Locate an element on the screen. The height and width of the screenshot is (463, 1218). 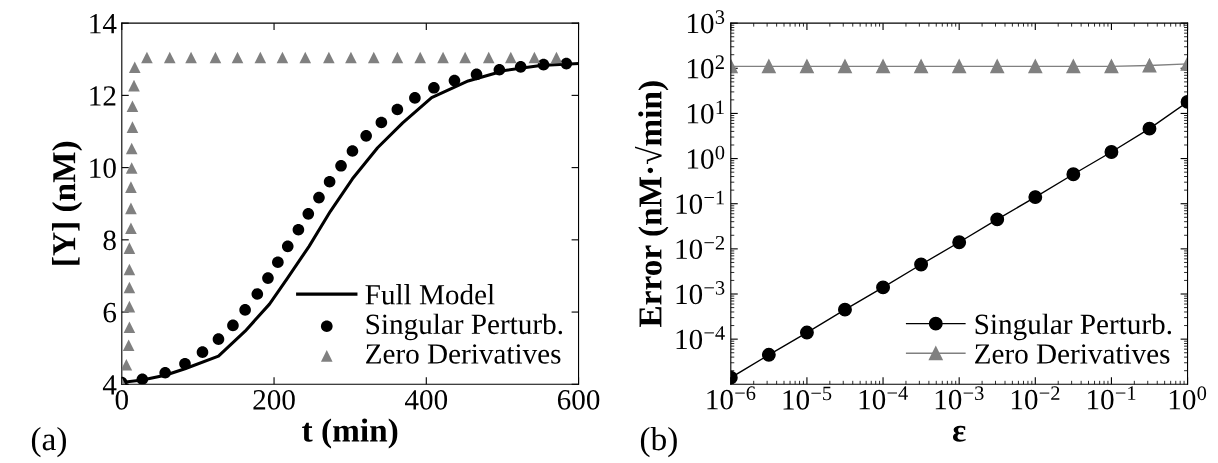
x-tick-label: 10$^{−4}$ is located at coordinates (883, 398).